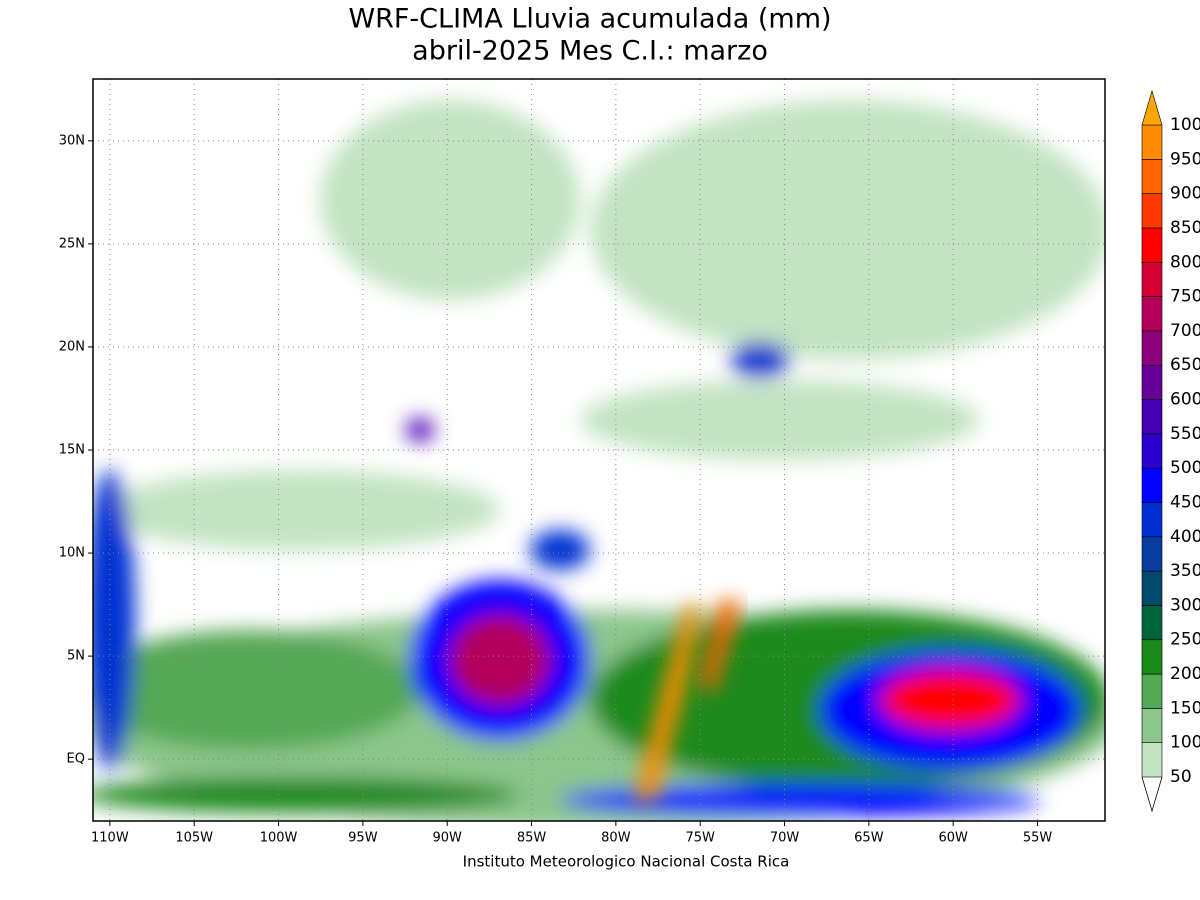 This screenshot has width=1200, height=900. I want to click on colorbar-label: 50, so click(1181, 777).